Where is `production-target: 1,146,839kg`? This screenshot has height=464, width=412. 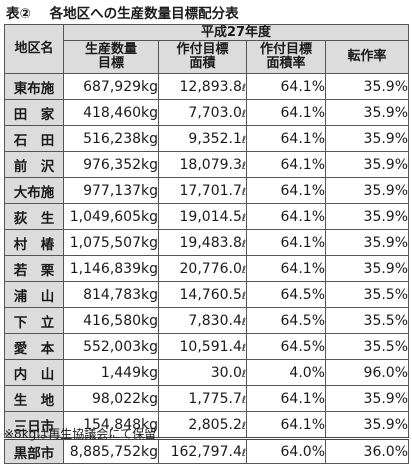
production-target: 1,146,839kg is located at coordinates (111, 268).